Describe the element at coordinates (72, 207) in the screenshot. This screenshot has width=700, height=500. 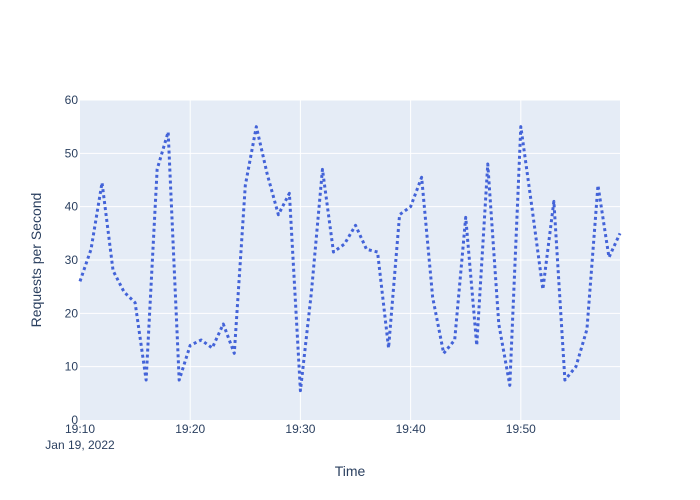
I see `y-tick-label: 40` at that location.